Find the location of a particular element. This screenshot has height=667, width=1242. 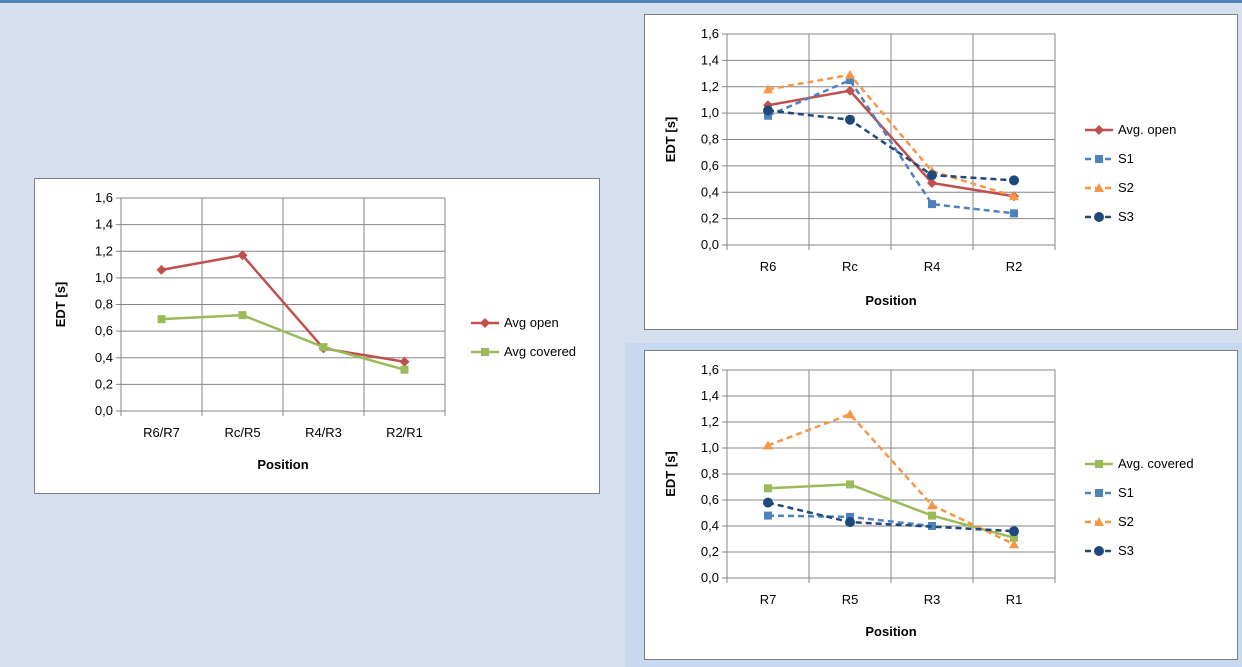

data-point-s2-r6 is located at coordinates (768, 89).